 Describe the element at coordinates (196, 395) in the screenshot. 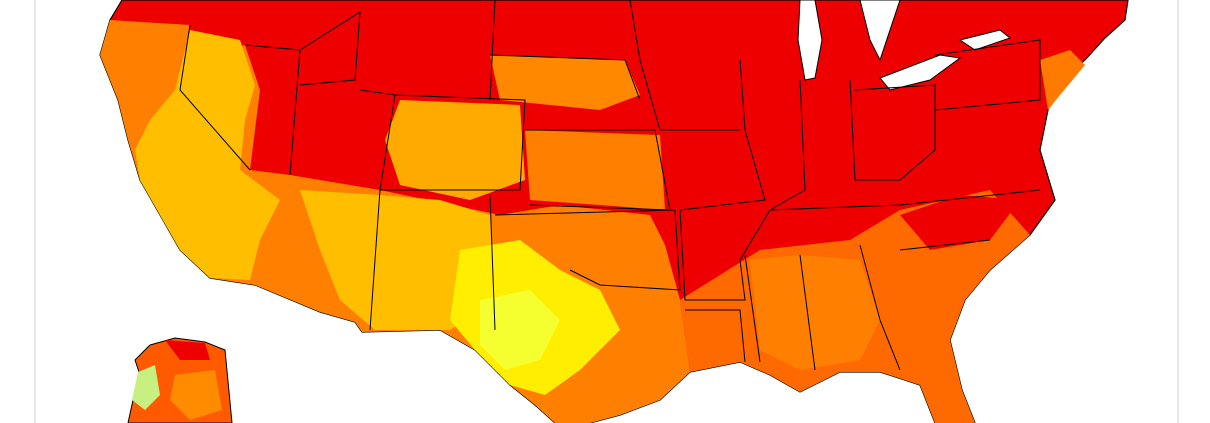

I see `alaska-orange` at that location.